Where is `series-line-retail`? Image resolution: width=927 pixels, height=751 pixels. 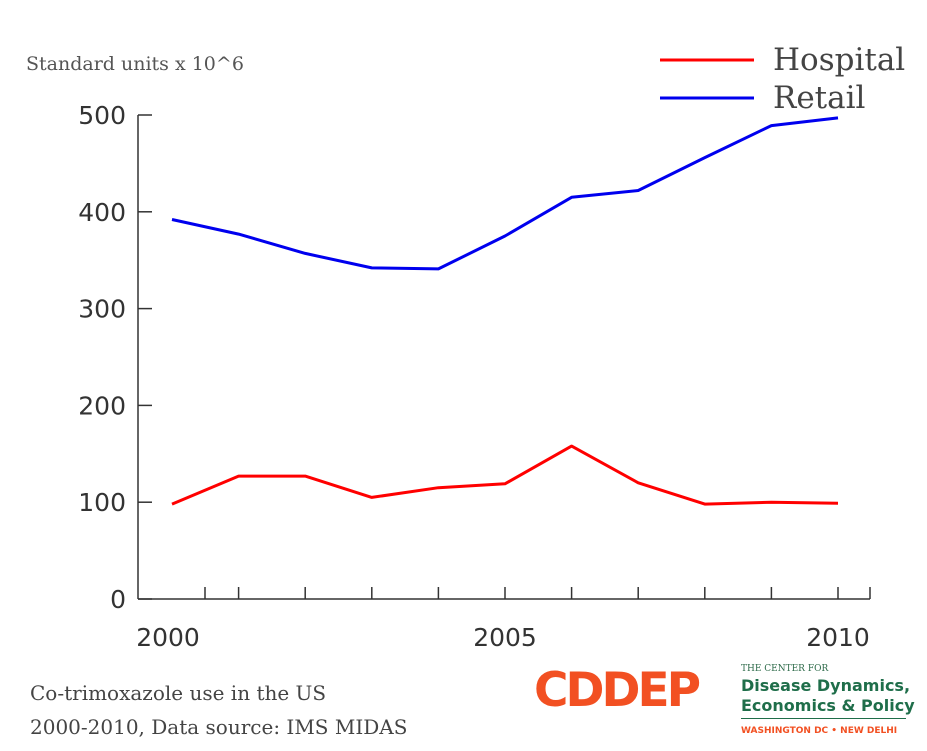 series-line-retail is located at coordinates (505, 193).